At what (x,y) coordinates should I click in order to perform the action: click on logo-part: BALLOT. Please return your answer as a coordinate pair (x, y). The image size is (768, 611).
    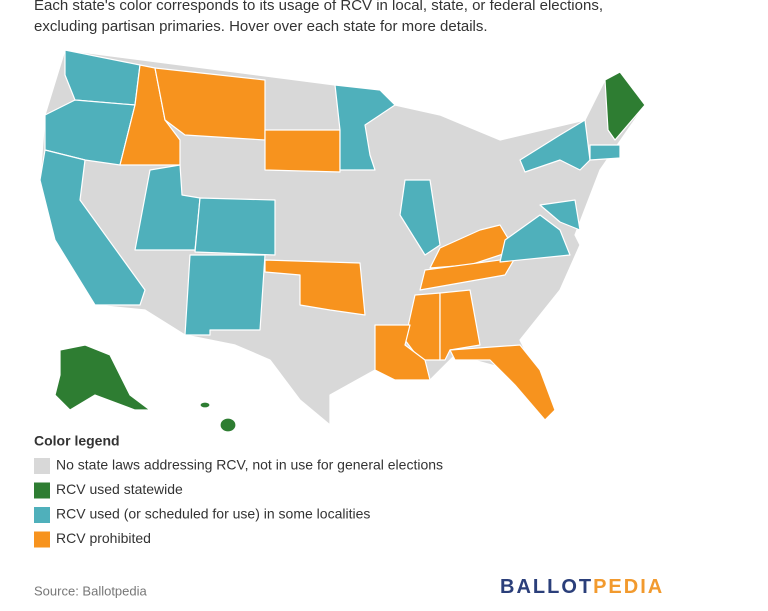
    Looking at the image, I should click on (546, 587).